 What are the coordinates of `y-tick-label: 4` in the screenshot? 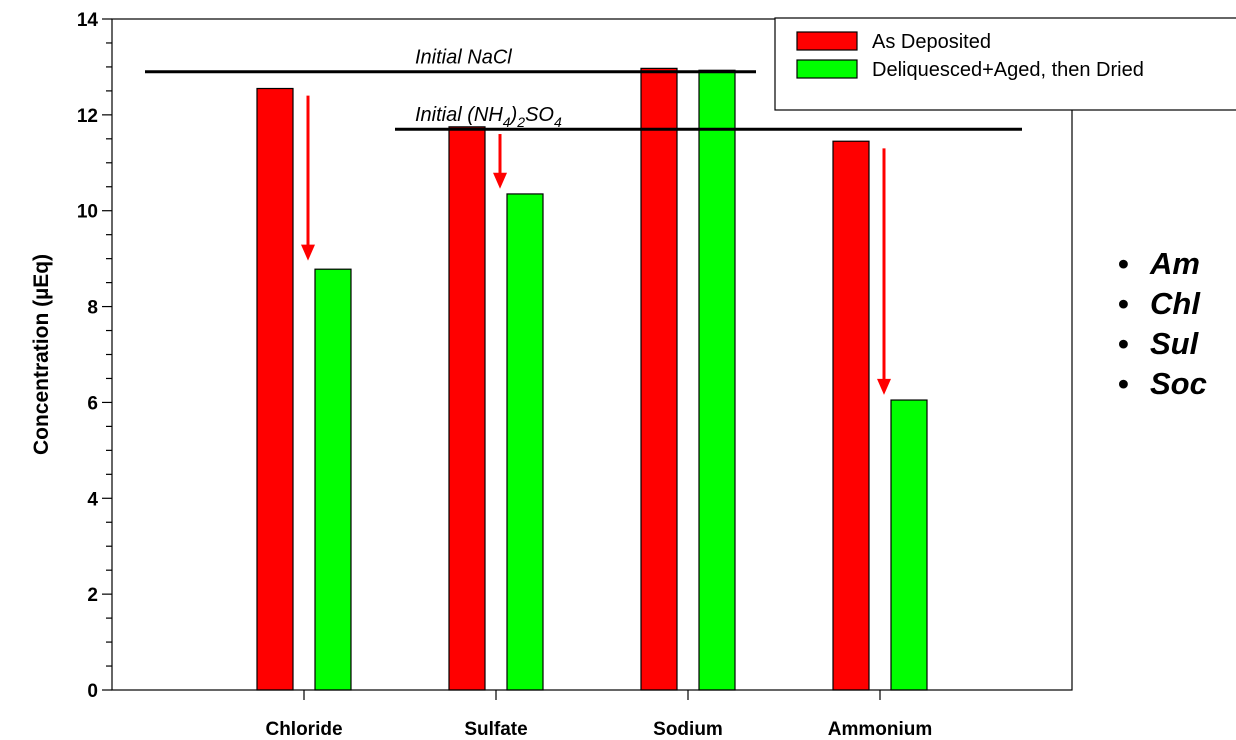 It's located at (92, 499).